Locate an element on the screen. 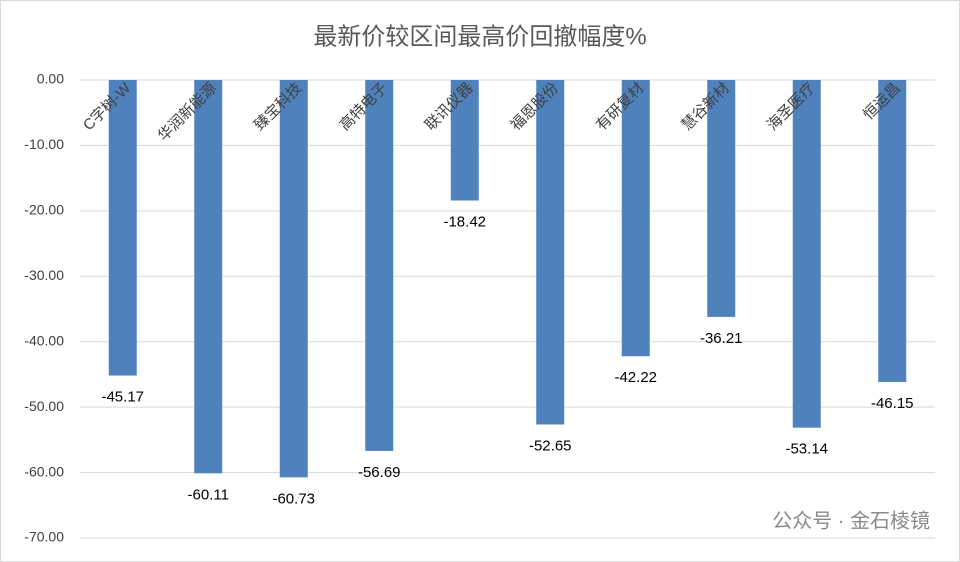  y-tick-label: -50.00 is located at coordinates (44, 406).